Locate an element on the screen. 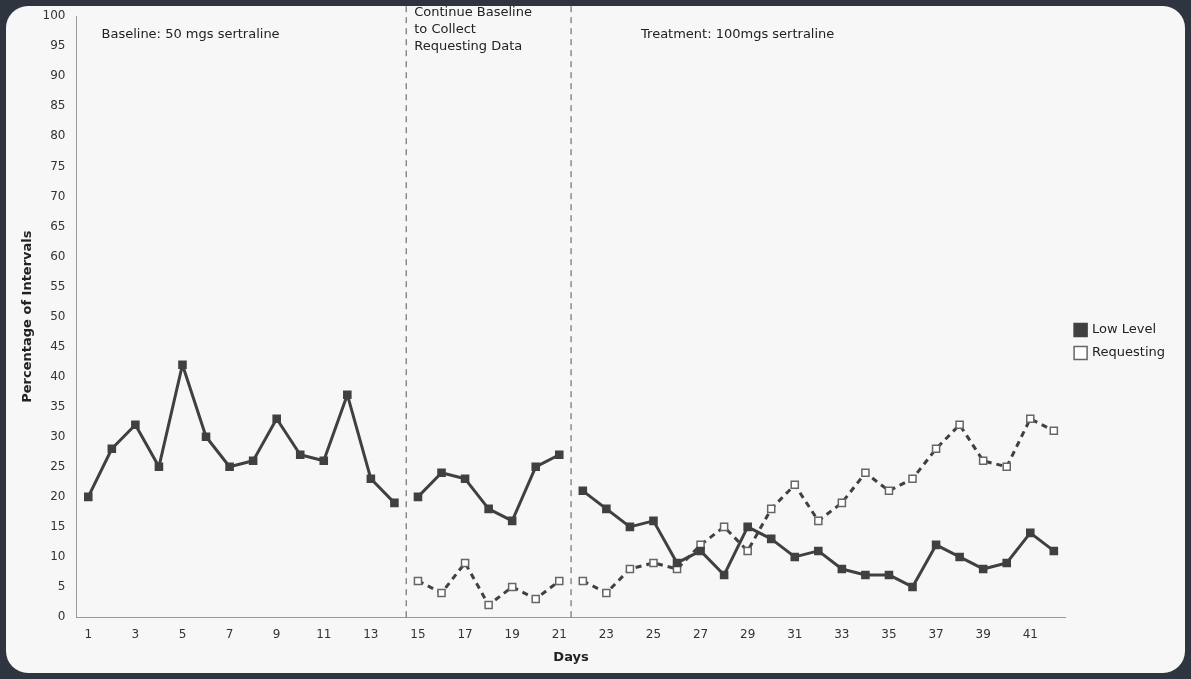 The height and width of the screenshot is (679, 1191). y-tick-label: 65 is located at coordinates (58, 225).